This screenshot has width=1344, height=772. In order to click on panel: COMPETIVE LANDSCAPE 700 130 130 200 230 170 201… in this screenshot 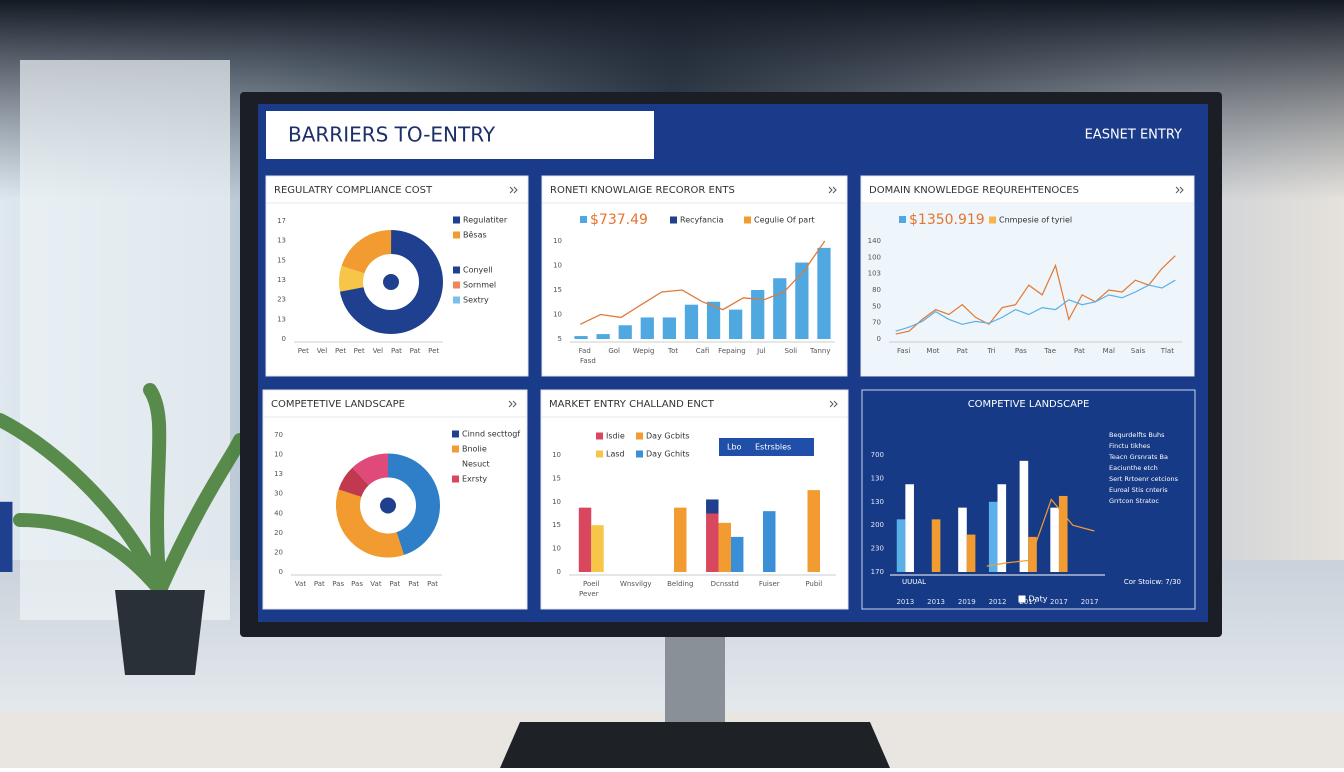, I will do `click(1028, 499)`.